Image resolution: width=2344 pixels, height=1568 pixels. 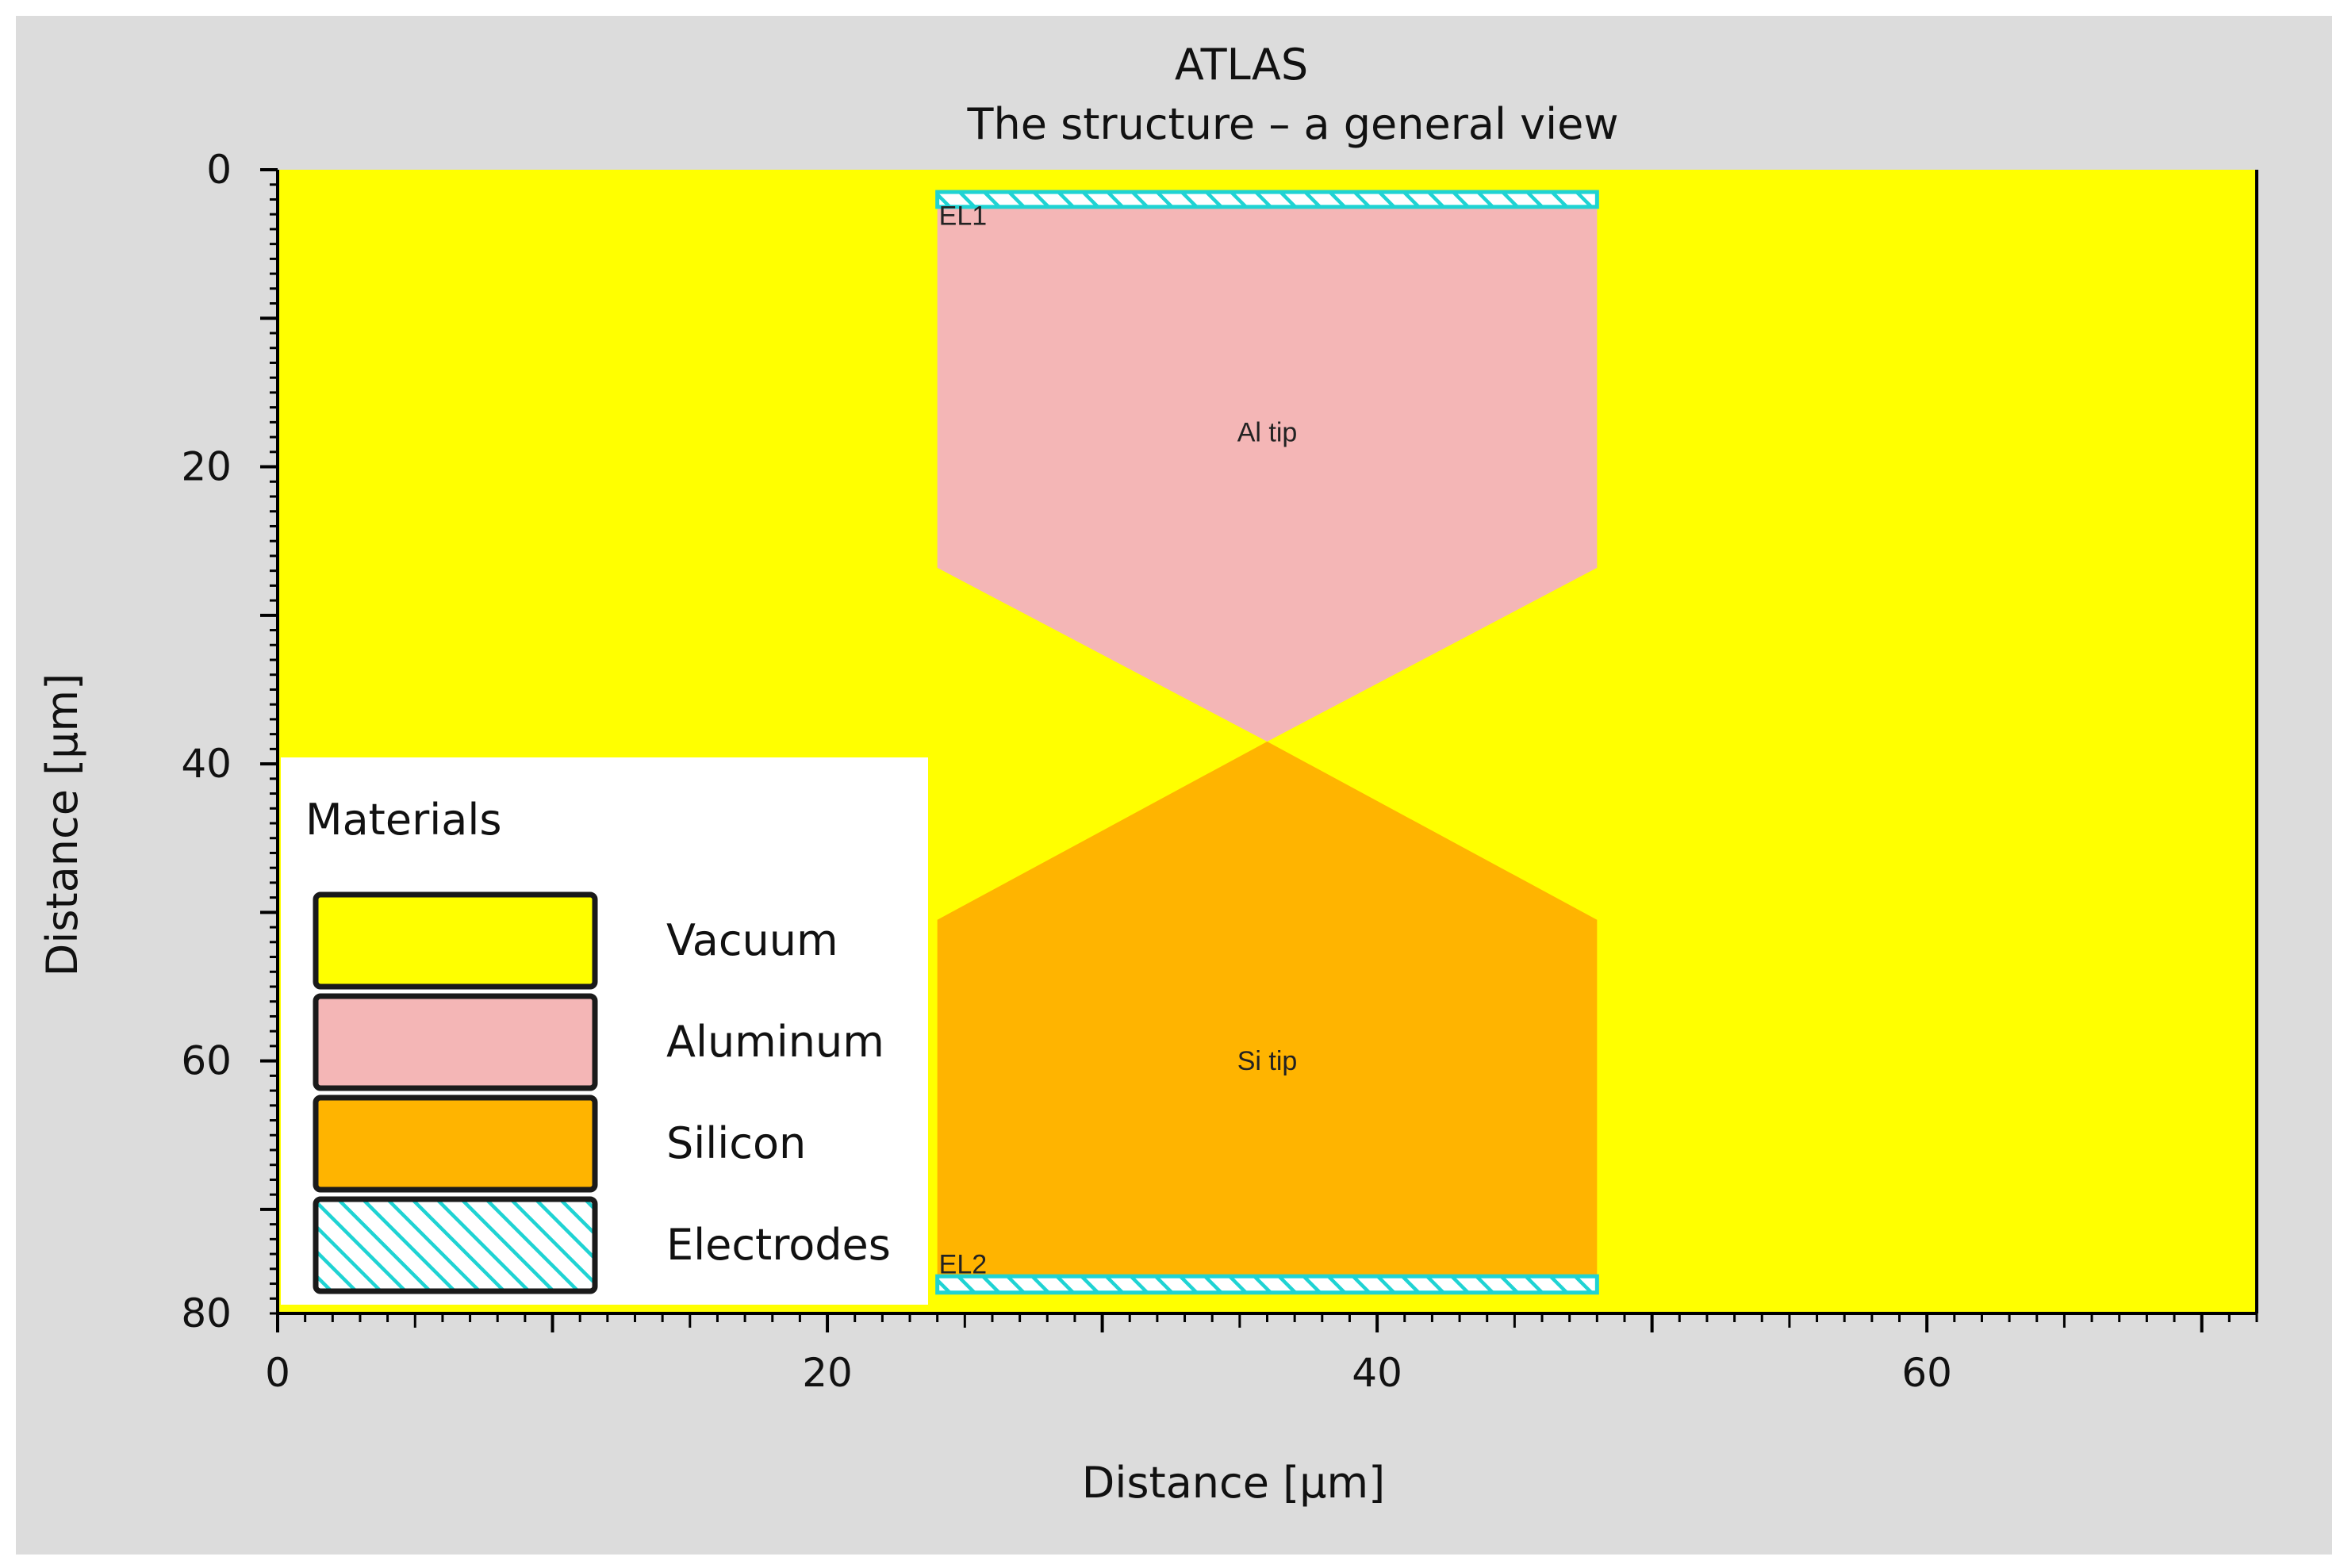 What do you see at coordinates (778, 1245) in the screenshot?
I see `legend-label: Electrodes` at bounding box center [778, 1245].